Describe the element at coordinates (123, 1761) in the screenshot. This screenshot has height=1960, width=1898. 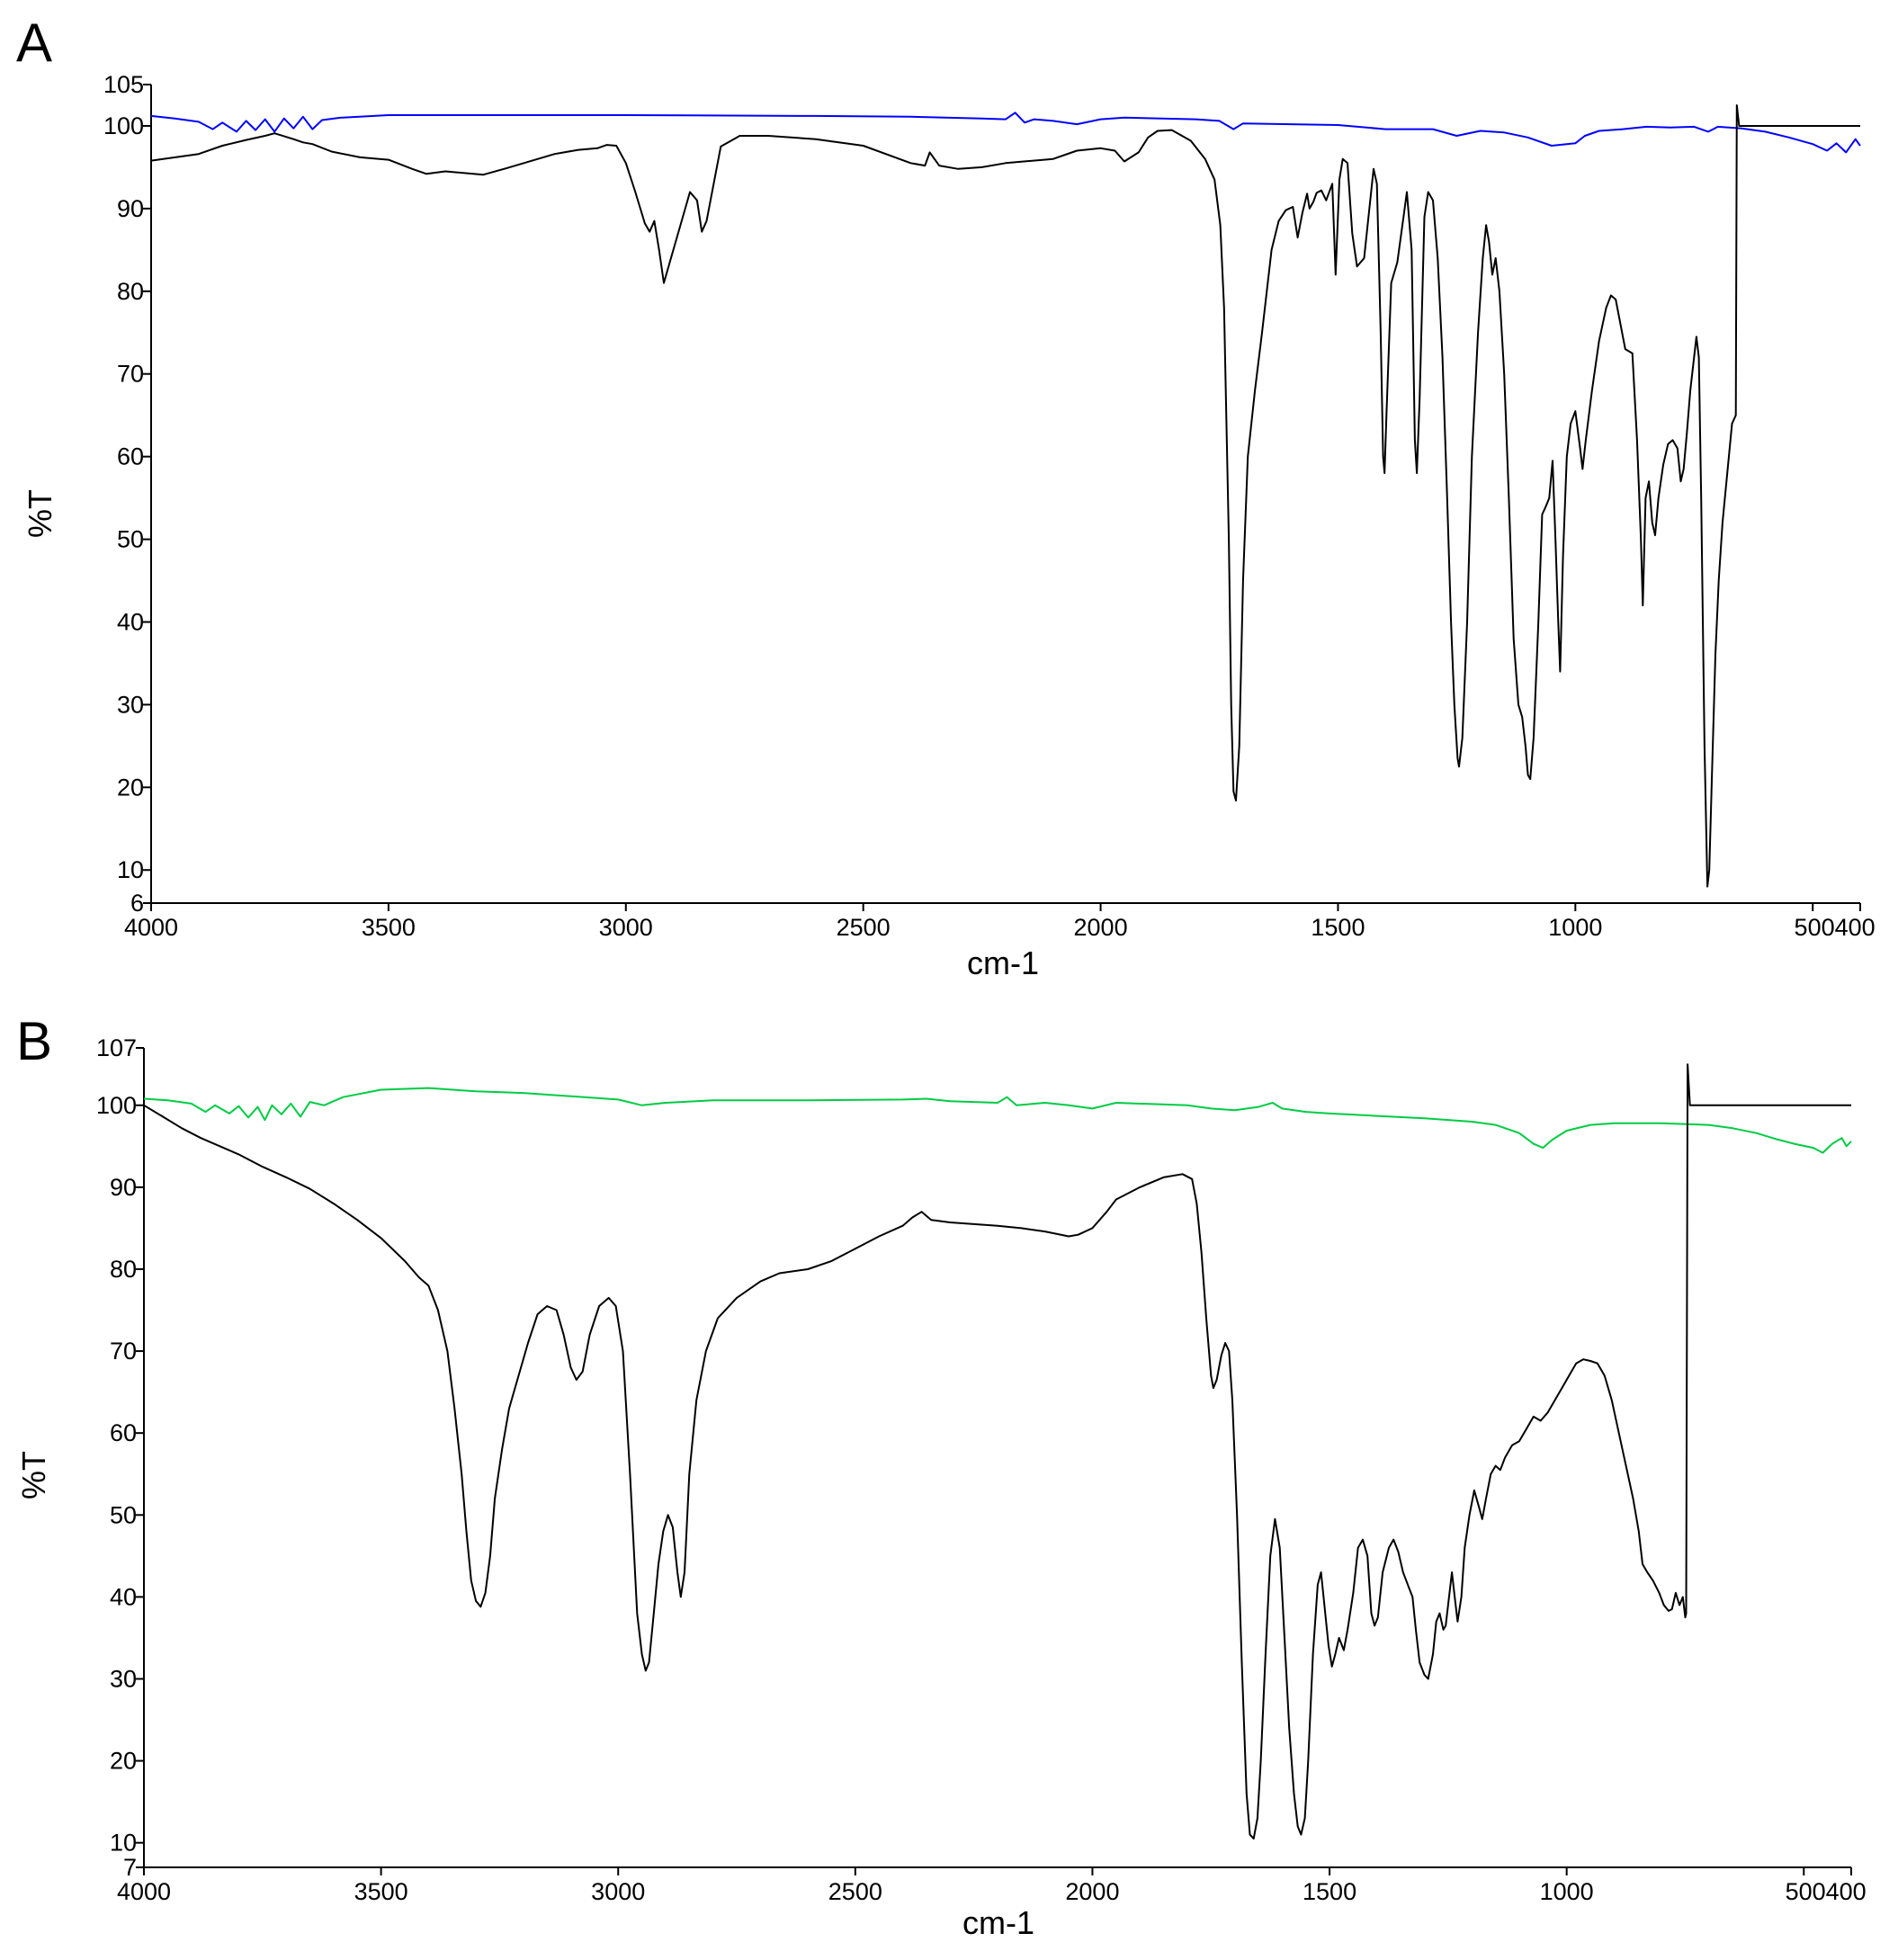
I see `panel-b-y-tick-label: 20` at that location.